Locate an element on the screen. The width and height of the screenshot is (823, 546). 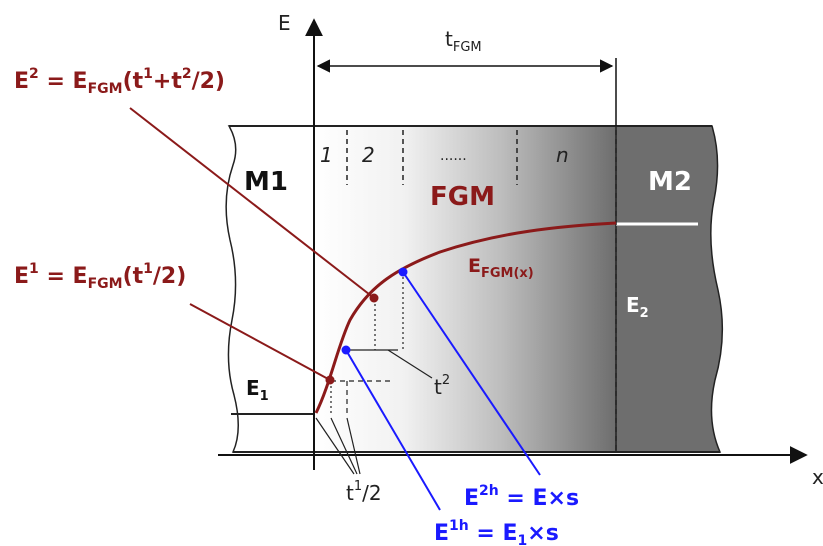
layer-label-1: 1 is located at coordinates (326, 155).